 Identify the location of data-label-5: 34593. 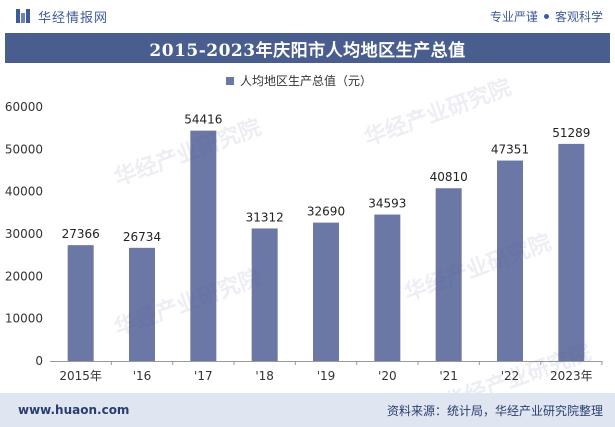
(387, 204).